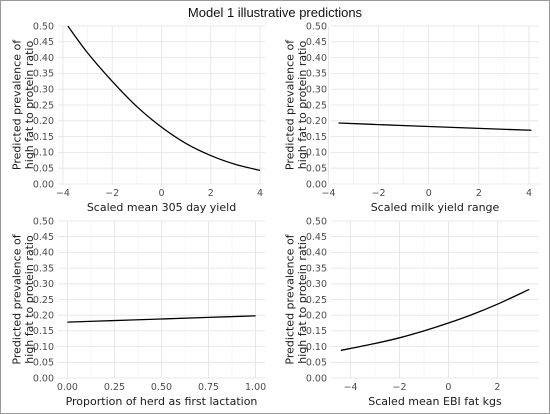  Describe the element at coordinates (275, 12) in the screenshot. I see `figure-title: Model 1 illustrative predictions` at that location.